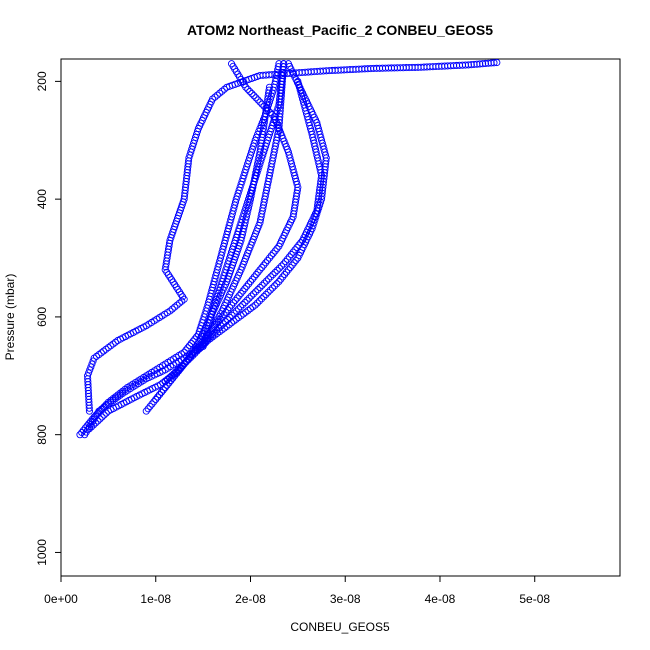 This screenshot has height=650, width=650. I want to click on x-axis-label: CONBEU_GEOS5, so click(340, 627).